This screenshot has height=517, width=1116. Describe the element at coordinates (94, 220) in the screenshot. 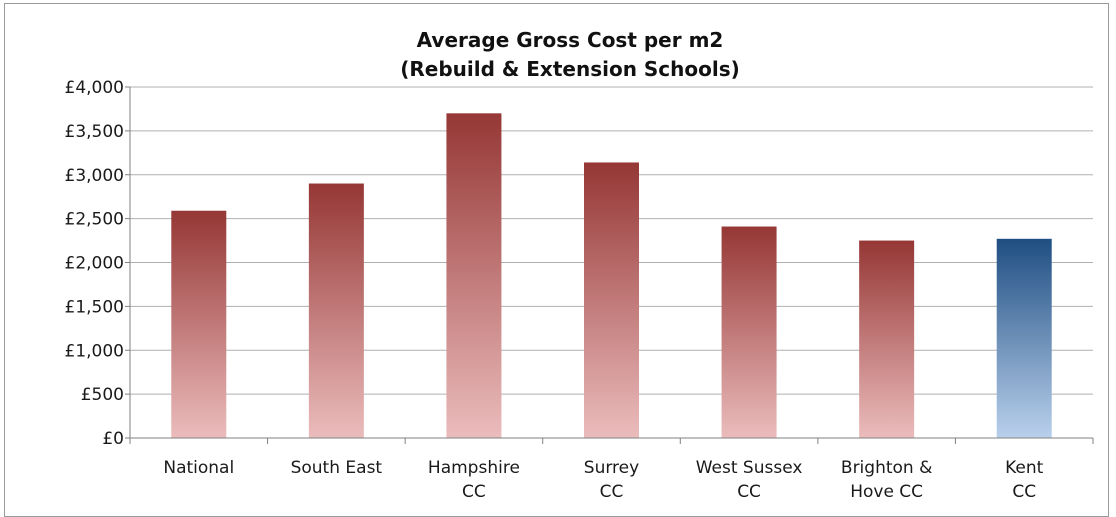

I see `y-tick-label: £2,500` at that location.